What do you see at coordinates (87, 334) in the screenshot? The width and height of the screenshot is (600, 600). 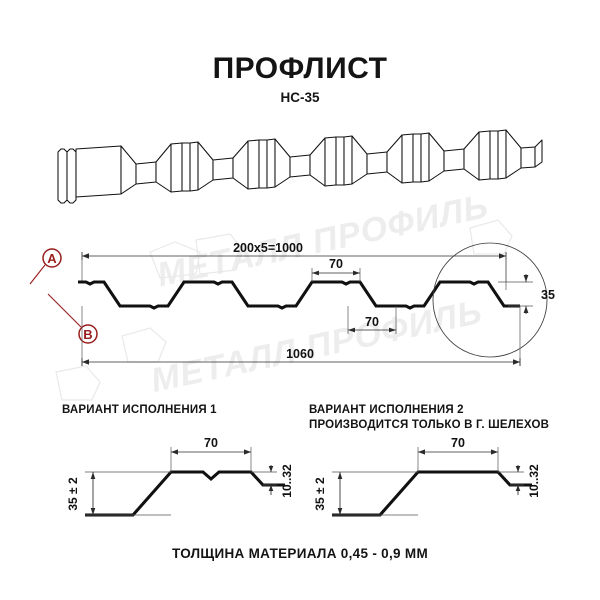 I see `callout-b-label: B` at bounding box center [87, 334].